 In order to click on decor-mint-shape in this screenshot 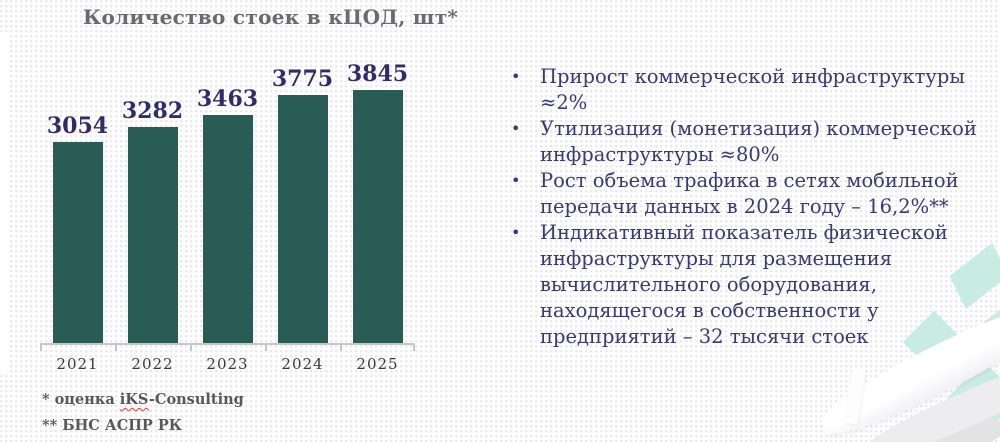, I will do `click(973, 398)`.